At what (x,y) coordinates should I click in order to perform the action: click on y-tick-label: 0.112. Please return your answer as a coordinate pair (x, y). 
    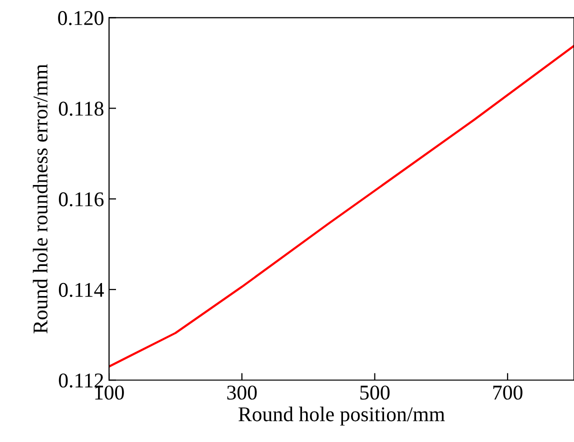
    Looking at the image, I should click on (81, 380).